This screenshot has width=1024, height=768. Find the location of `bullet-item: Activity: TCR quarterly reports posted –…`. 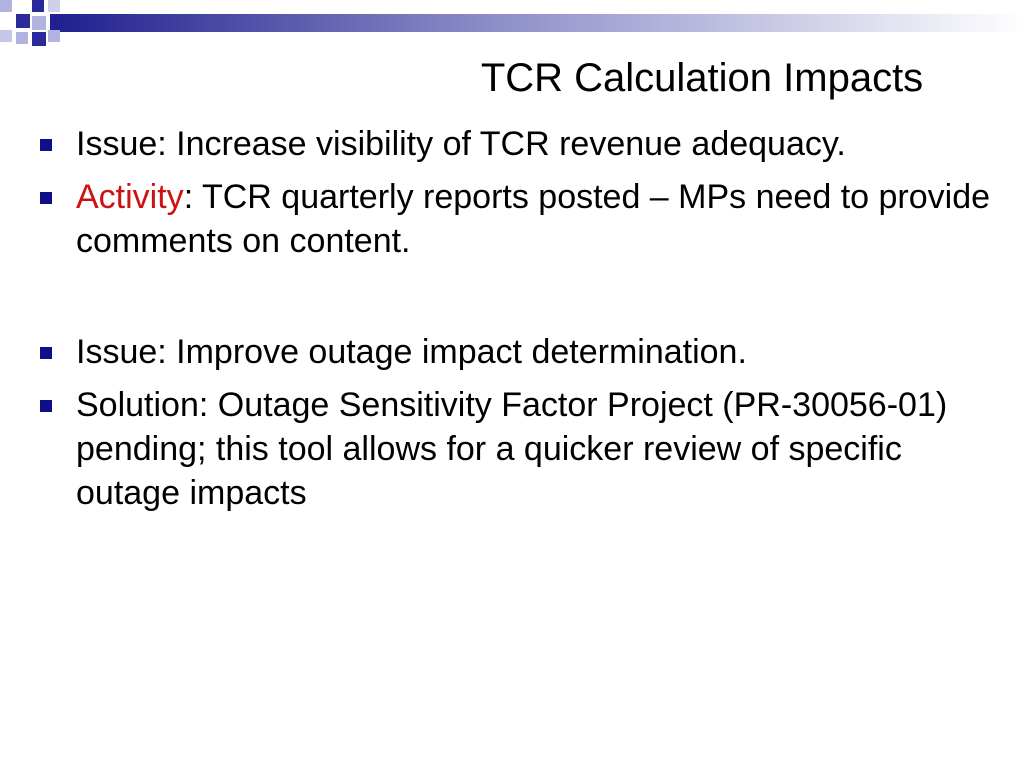

bullet-item: Activity: TCR quarterly reports posted –… is located at coordinates (520, 219).